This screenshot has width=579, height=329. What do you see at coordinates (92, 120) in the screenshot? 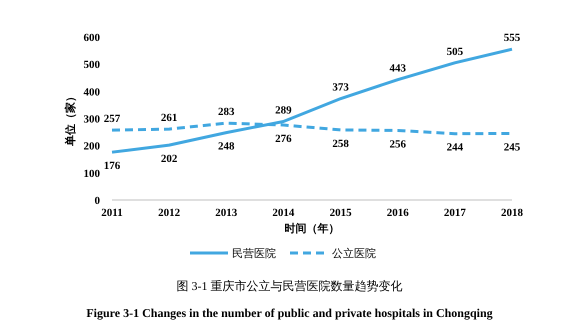
I see `y-tick-label: 300` at bounding box center [92, 120].